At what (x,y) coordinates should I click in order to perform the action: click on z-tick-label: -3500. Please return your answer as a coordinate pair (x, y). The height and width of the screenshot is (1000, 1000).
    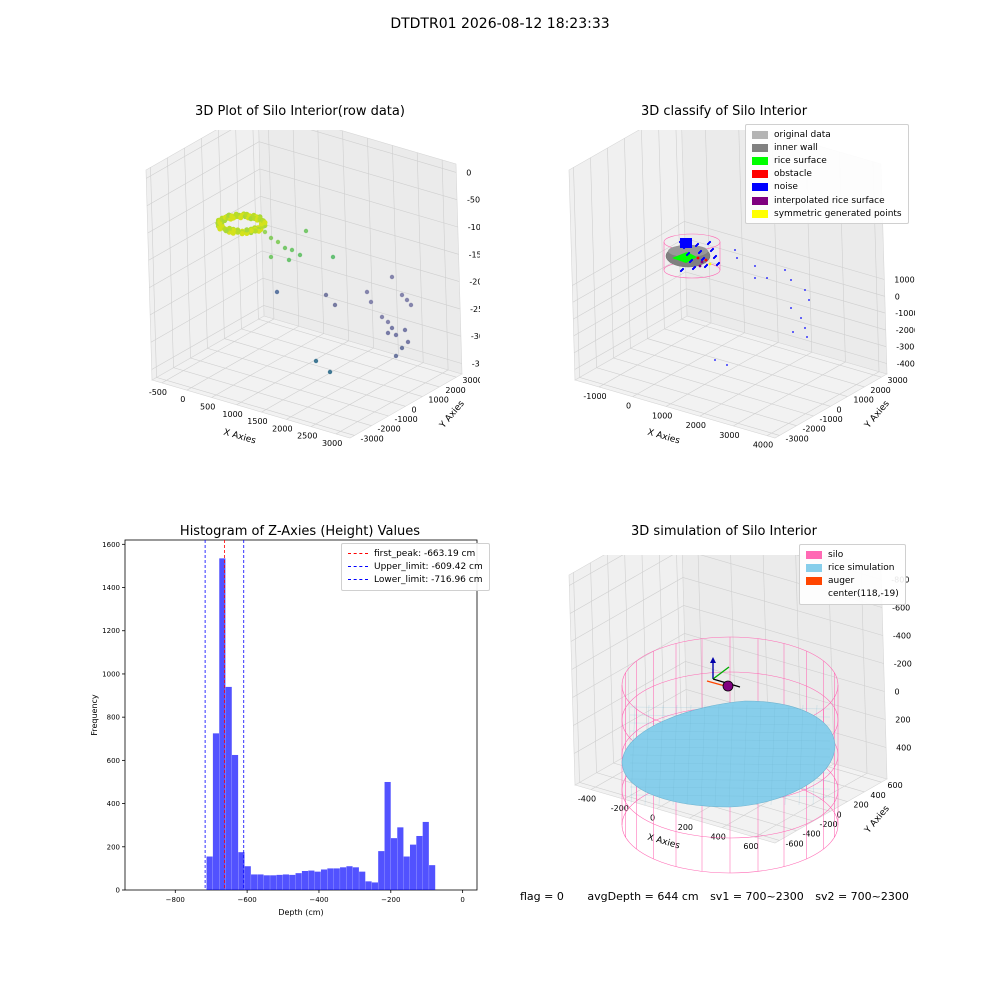
    Looking at the image, I should click on (476, 364).